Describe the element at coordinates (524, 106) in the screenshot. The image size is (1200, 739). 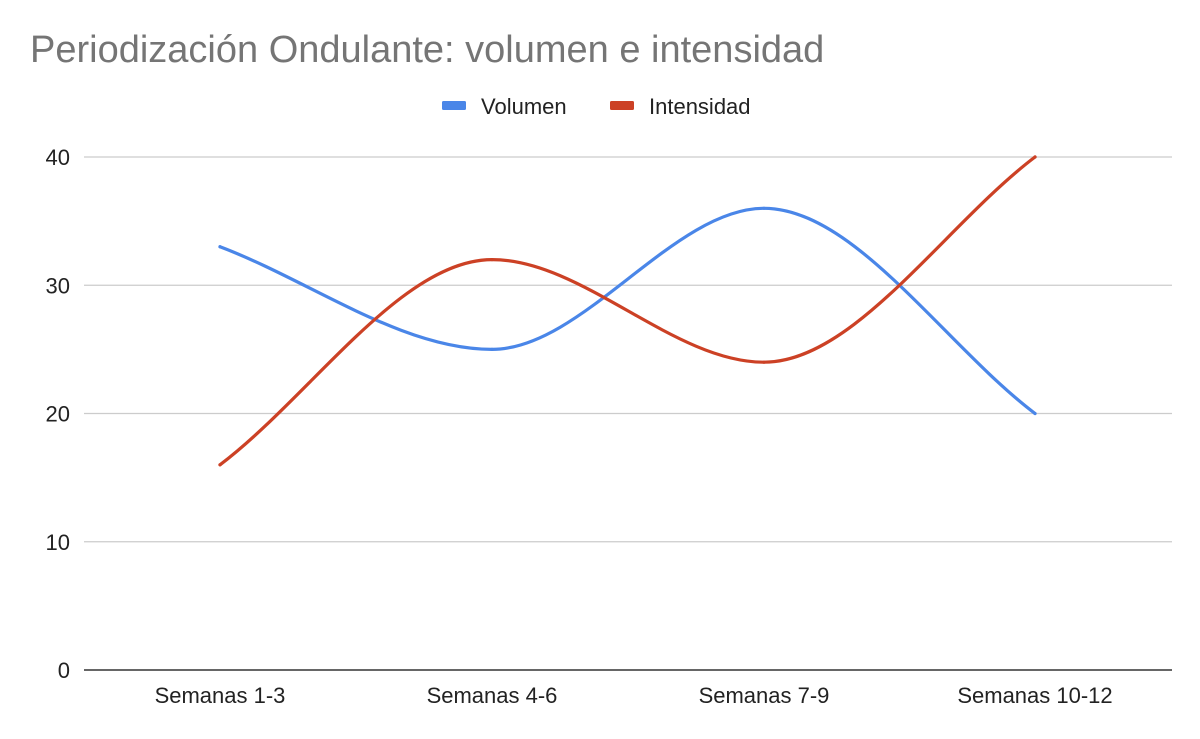
I see `legend-label-volumen: Volumen` at that location.